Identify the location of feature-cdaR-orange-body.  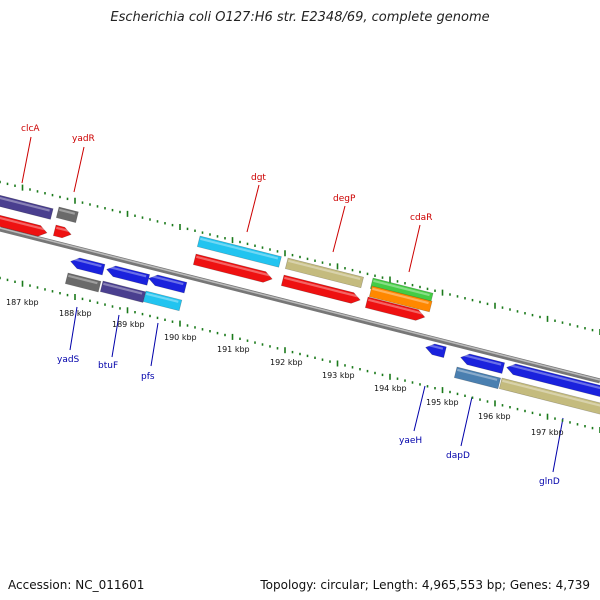
(400, 299).